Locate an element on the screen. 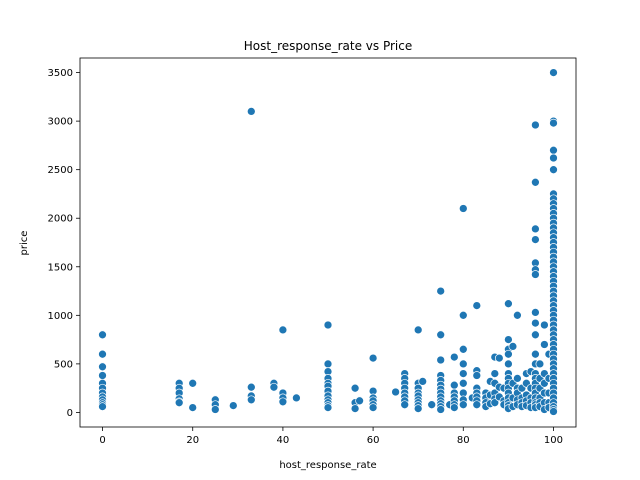 This screenshot has height=480, width=640. y-tick-label: 1000 is located at coordinates (60, 316).